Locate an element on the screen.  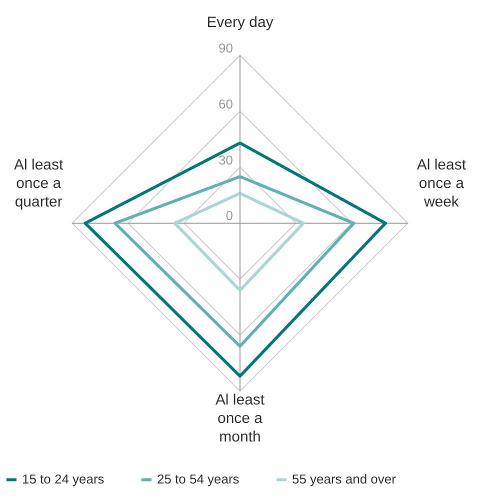
y-tick-label: 60 is located at coordinates (225, 104).